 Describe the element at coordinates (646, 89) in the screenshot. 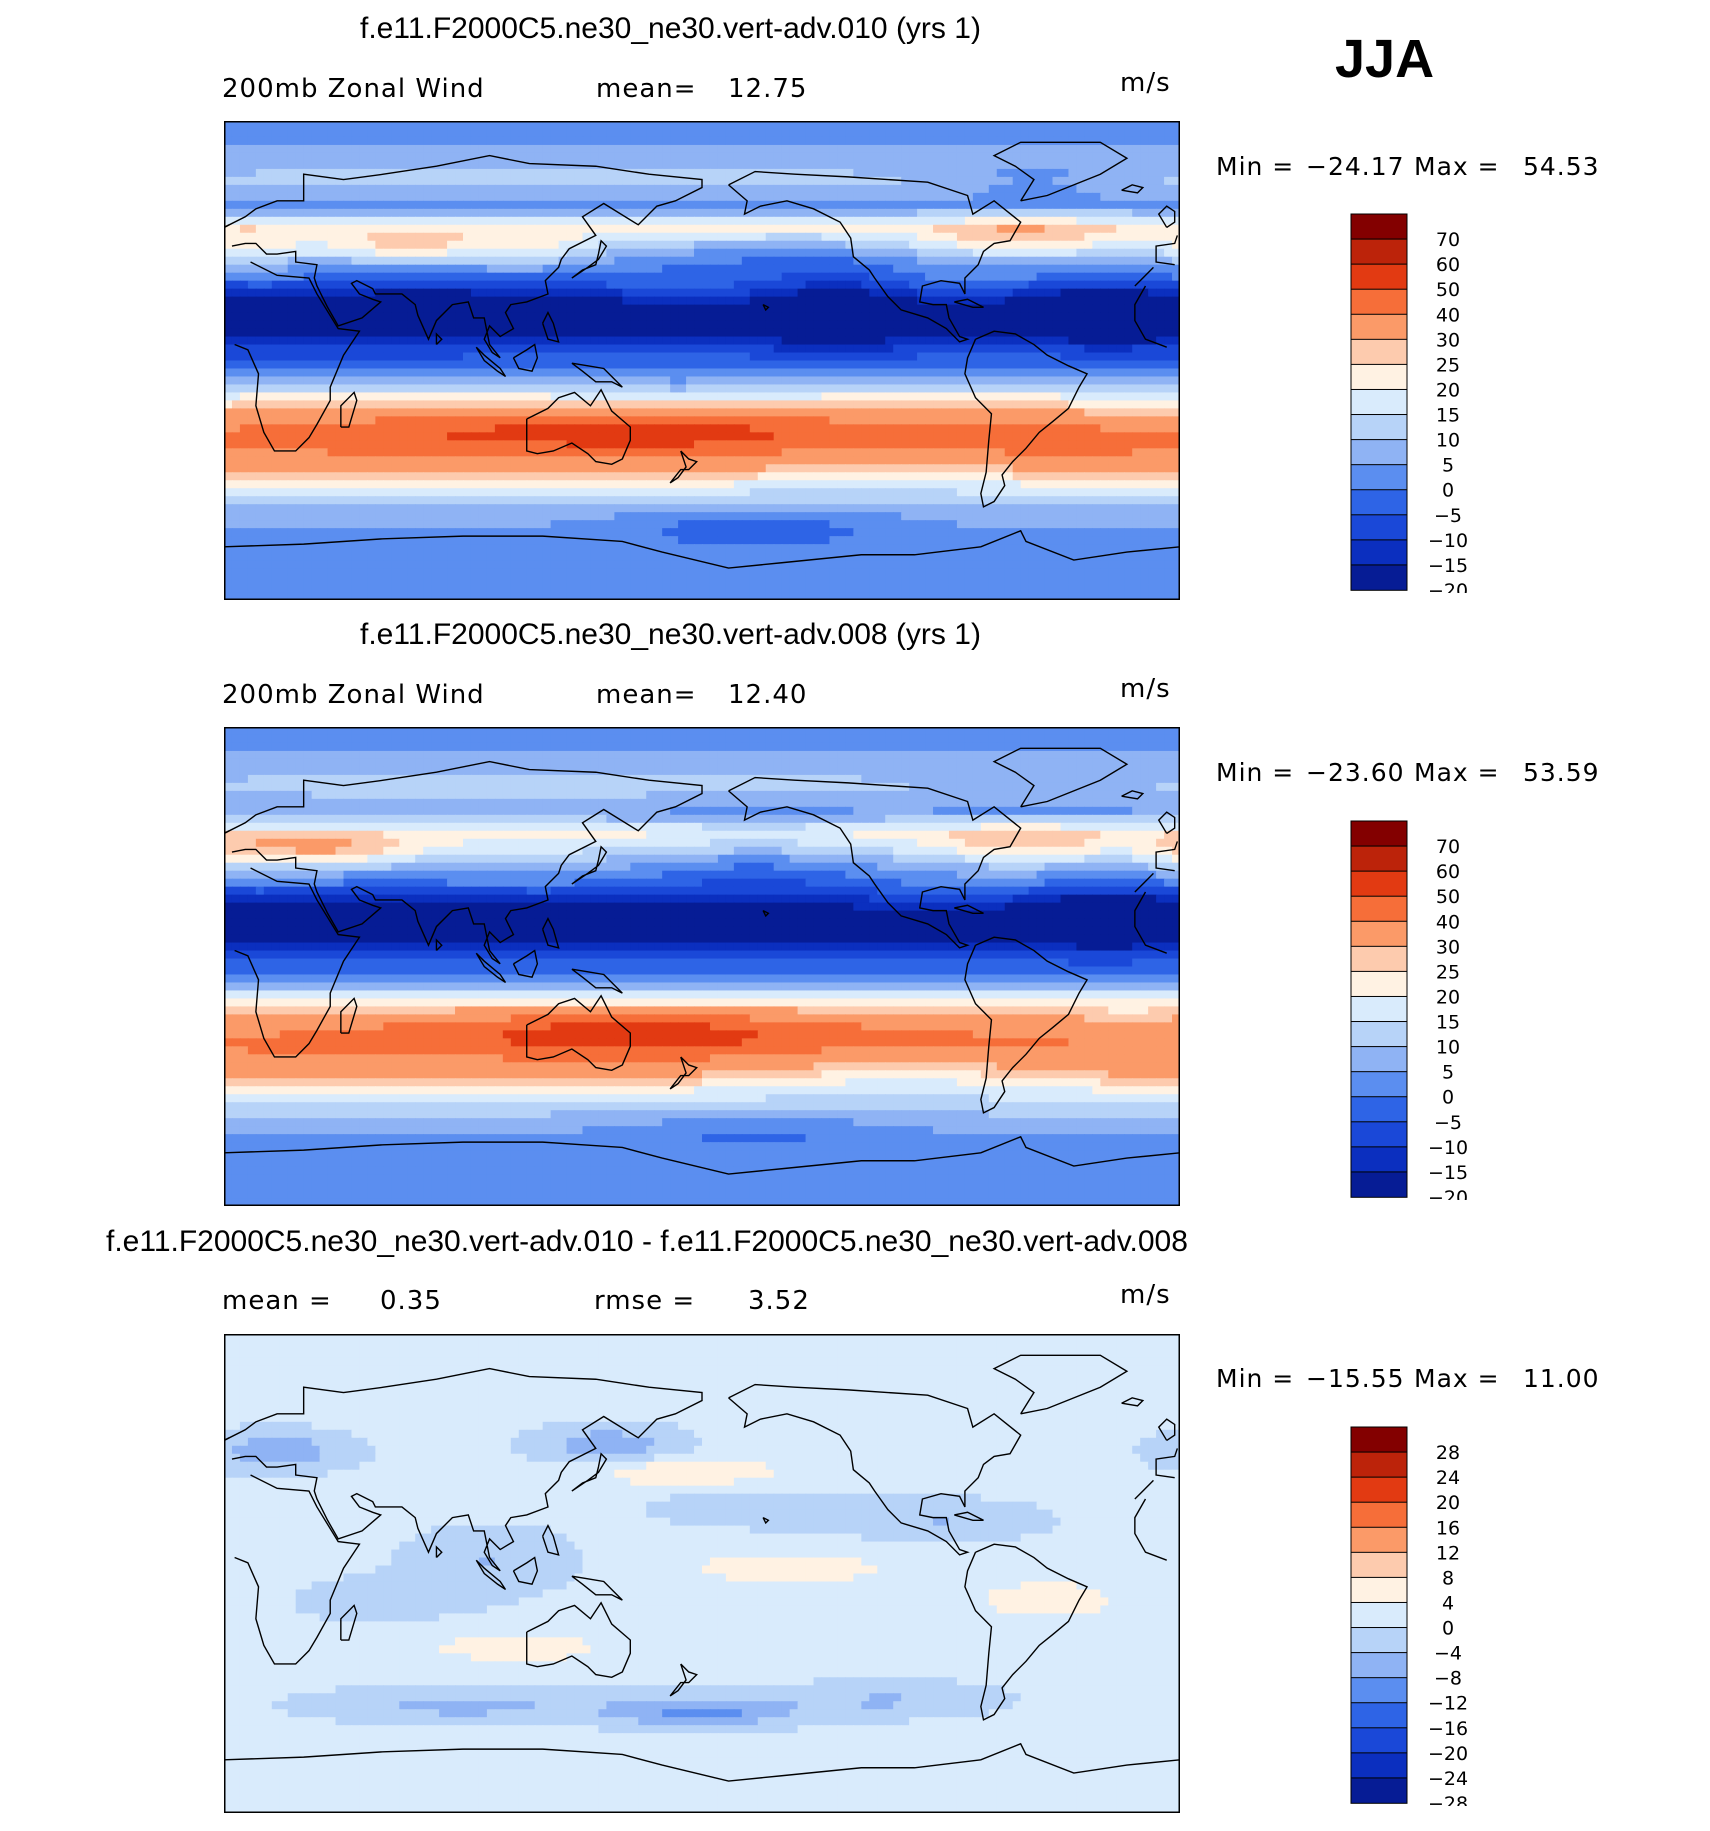

I see `stat1-label: mean=` at that location.